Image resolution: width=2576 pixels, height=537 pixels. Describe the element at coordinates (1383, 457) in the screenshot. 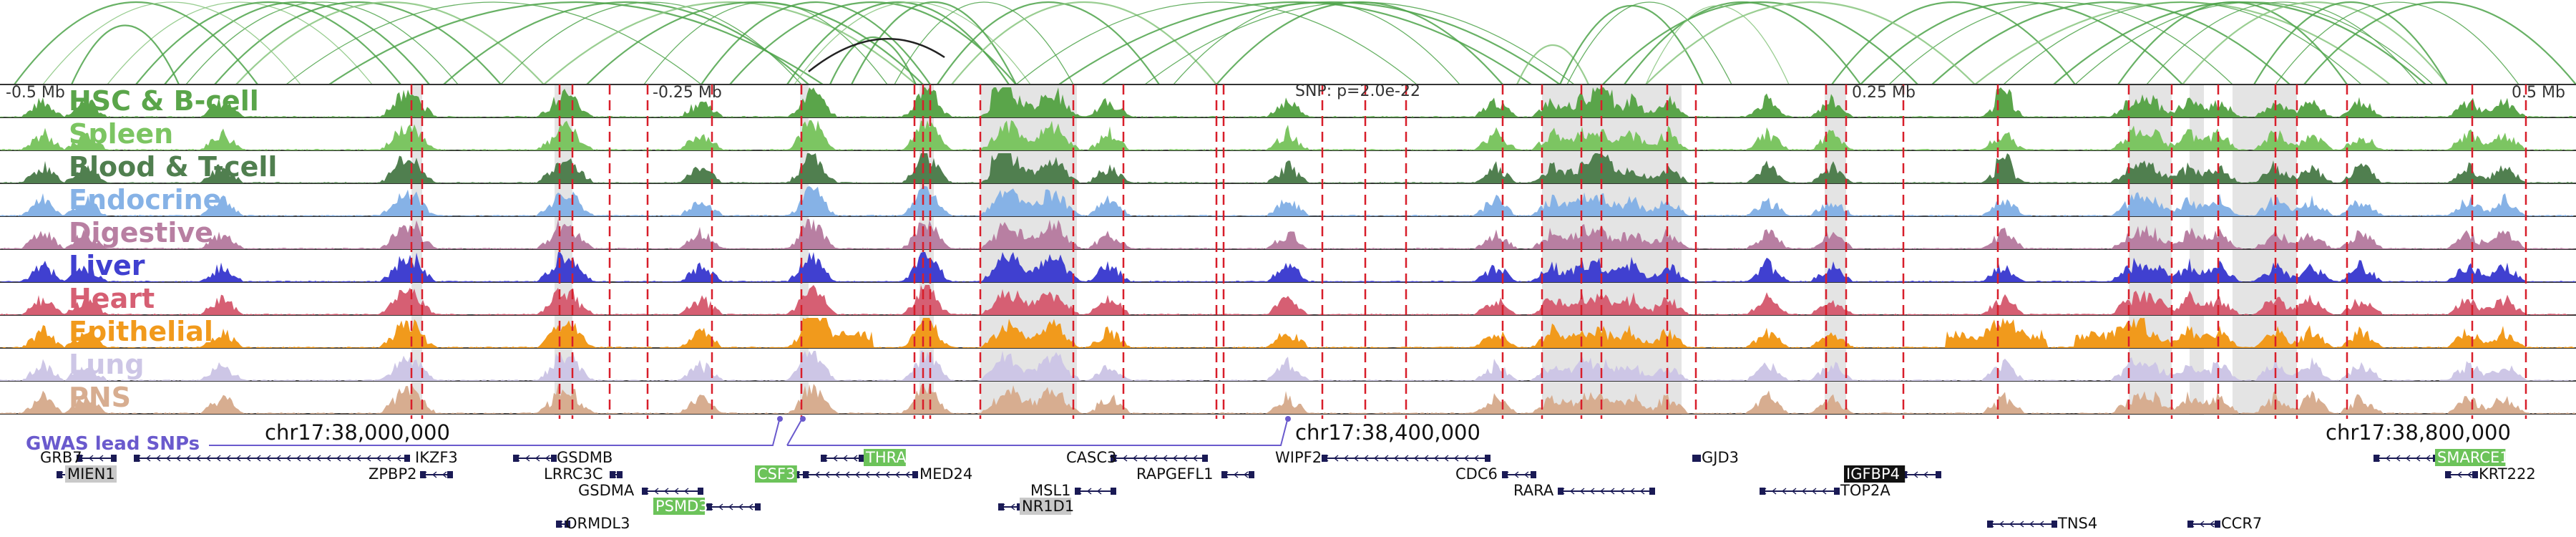

I see `gene-wipf2: WIPF2` at that location.